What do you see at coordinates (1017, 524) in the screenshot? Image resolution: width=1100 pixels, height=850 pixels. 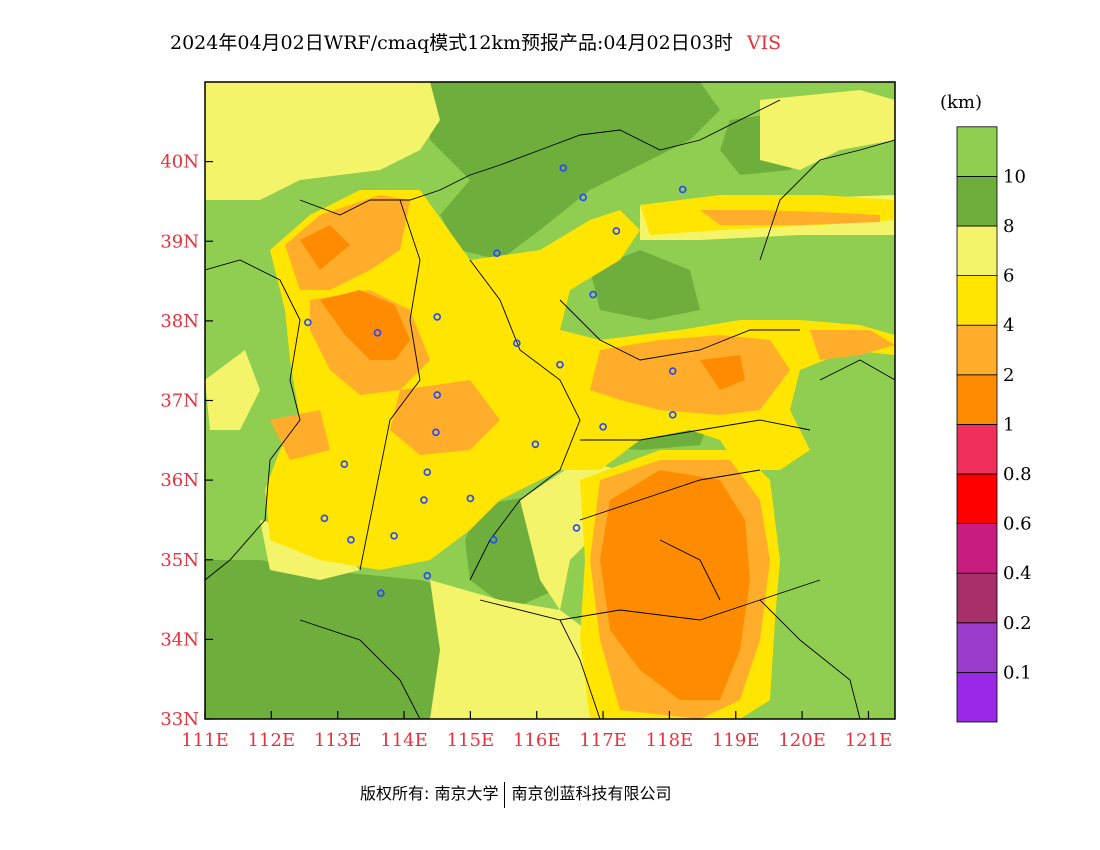 I see `legend-label: 0.6` at bounding box center [1017, 524].